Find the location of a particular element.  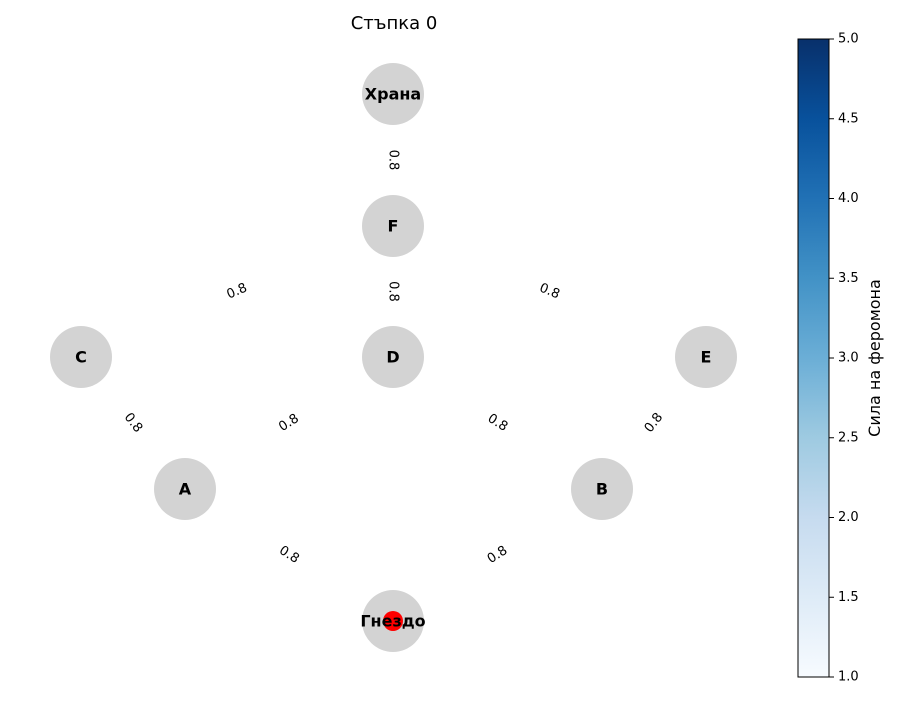

node-label: D is located at coordinates (392, 357).